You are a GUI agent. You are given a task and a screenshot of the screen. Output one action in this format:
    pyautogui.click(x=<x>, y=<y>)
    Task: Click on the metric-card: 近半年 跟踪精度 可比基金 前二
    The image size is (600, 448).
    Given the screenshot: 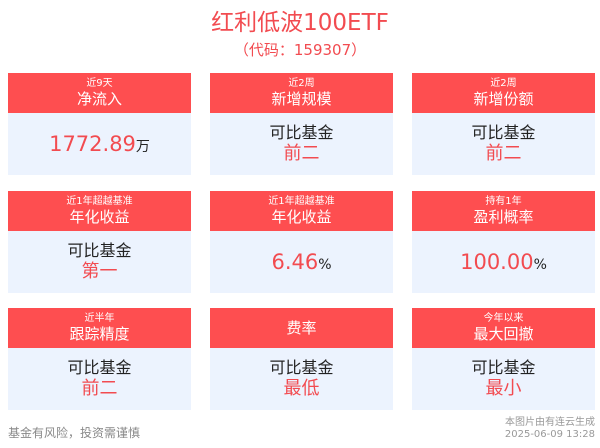 What is the action you would take?
    pyautogui.click(x=99, y=359)
    